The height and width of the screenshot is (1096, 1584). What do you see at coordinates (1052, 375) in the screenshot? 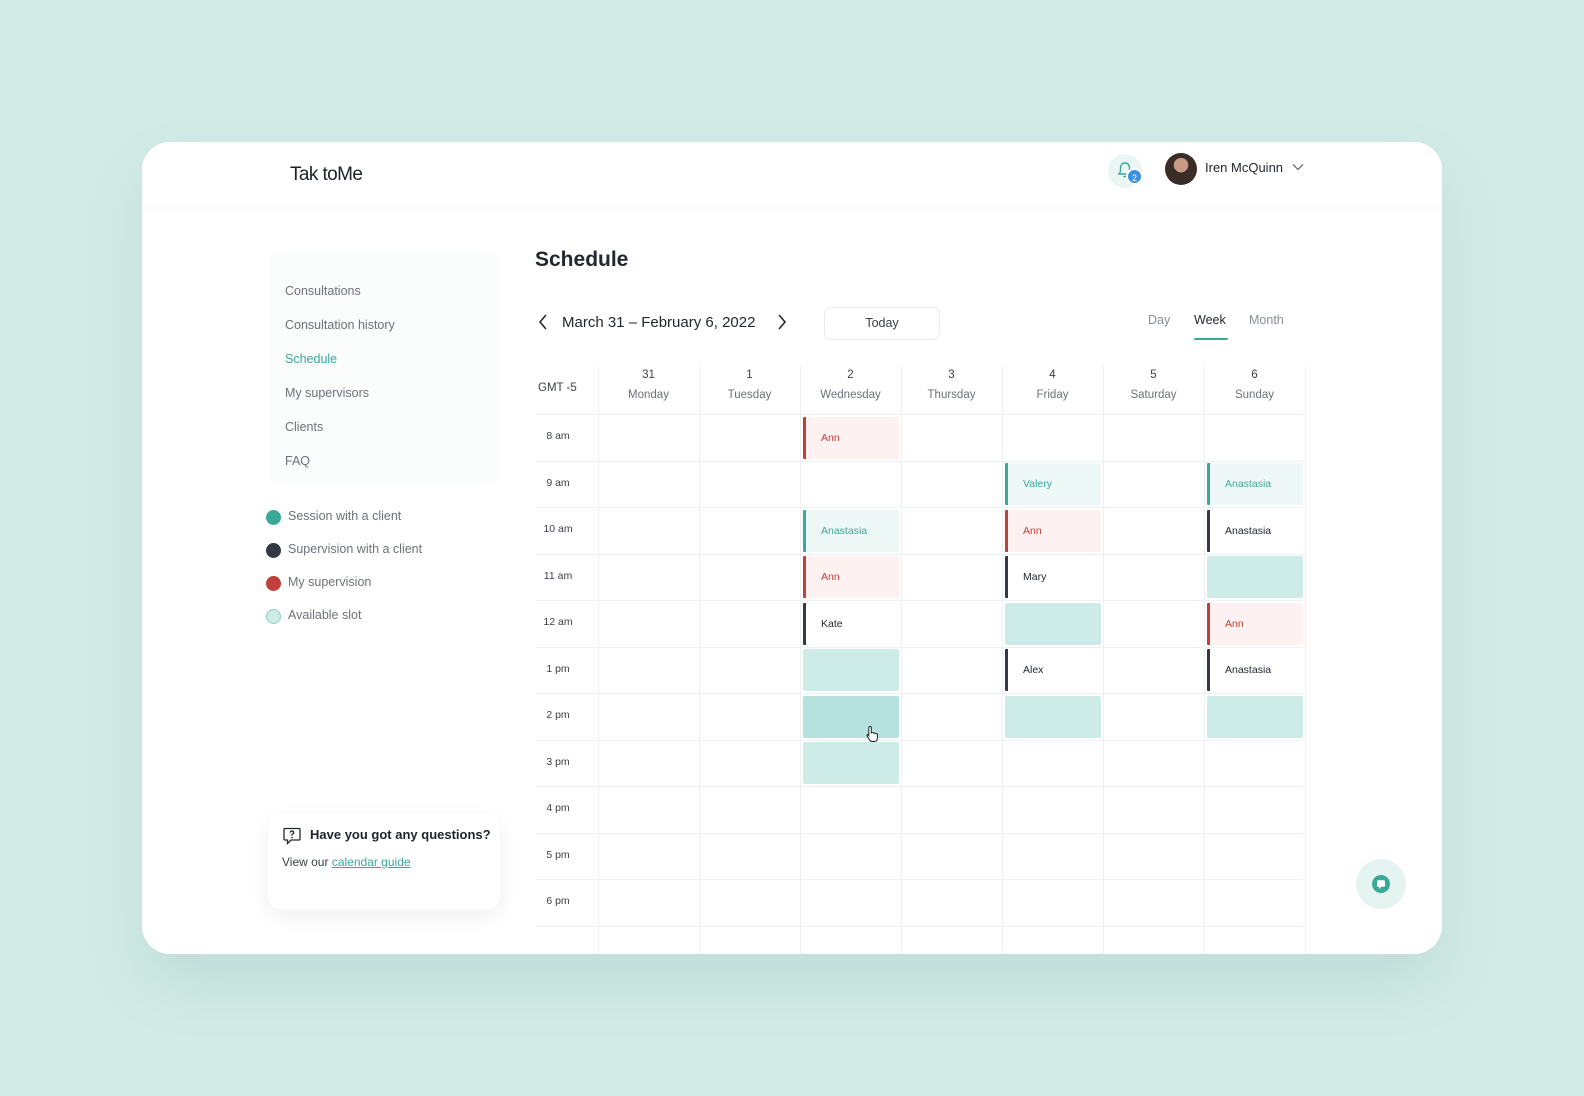
I see `day-number: 4` at bounding box center [1052, 375].